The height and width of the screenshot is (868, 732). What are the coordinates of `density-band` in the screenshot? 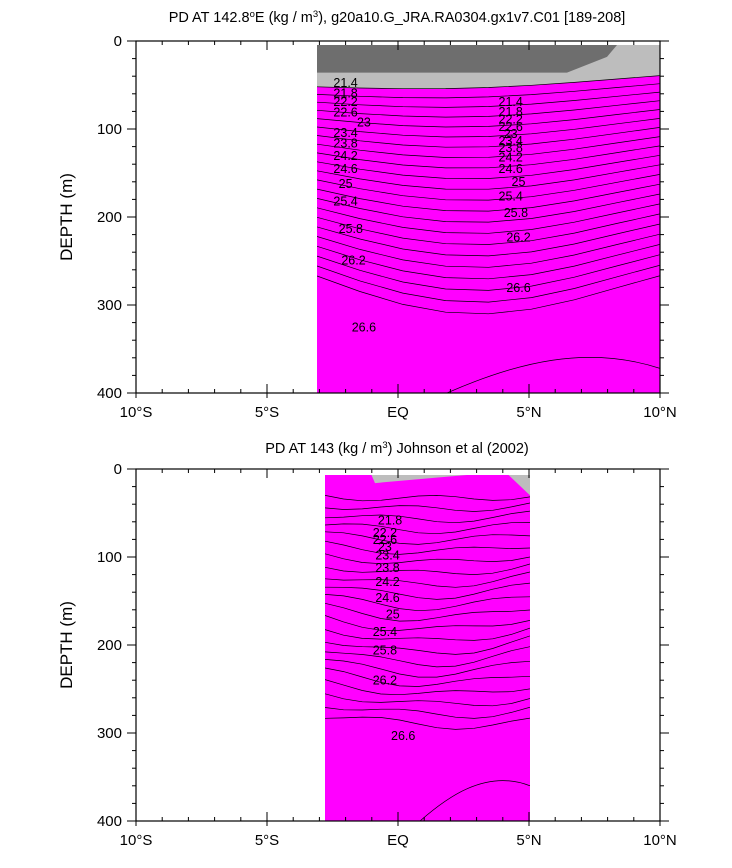 It's located at (427, 658).